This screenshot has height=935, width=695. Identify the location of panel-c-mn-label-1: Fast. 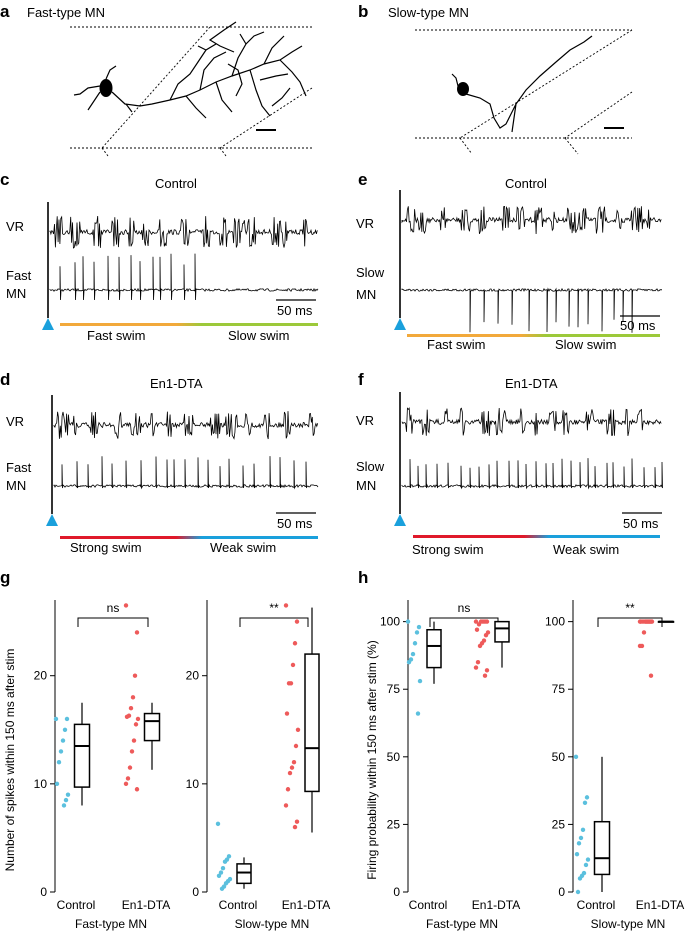
(19, 275).